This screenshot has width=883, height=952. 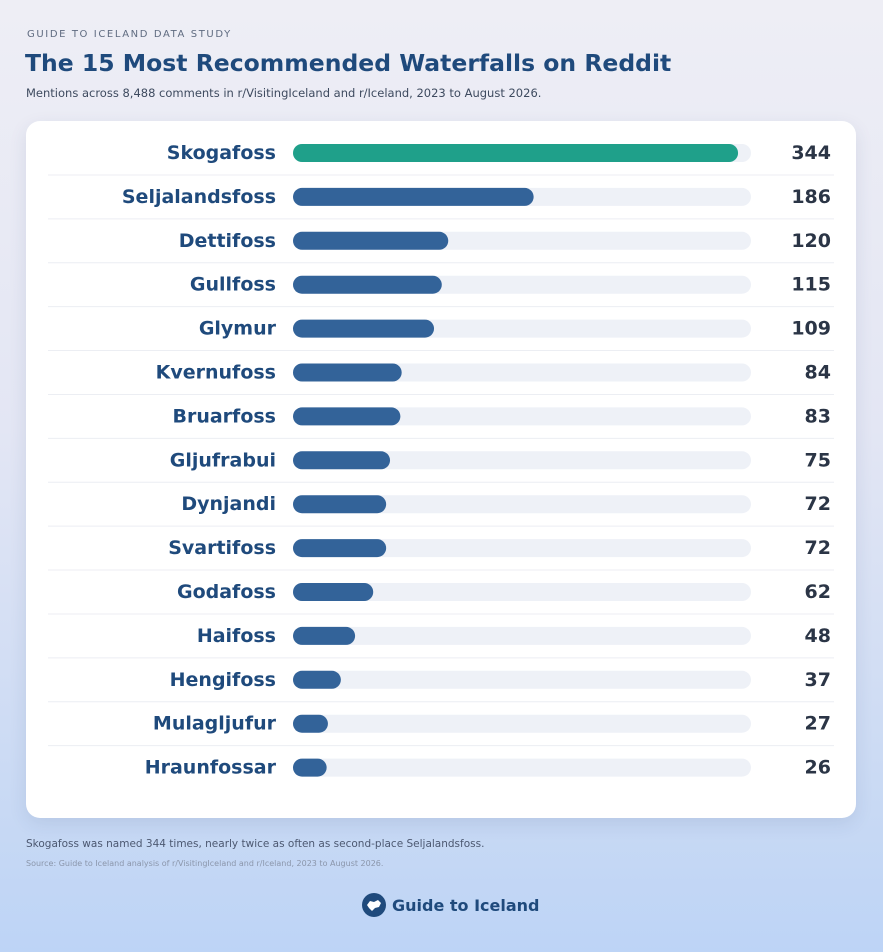 What do you see at coordinates (811, 241) in the screenshot?
I see `value-label: 120` at bounding box center [811, 241].